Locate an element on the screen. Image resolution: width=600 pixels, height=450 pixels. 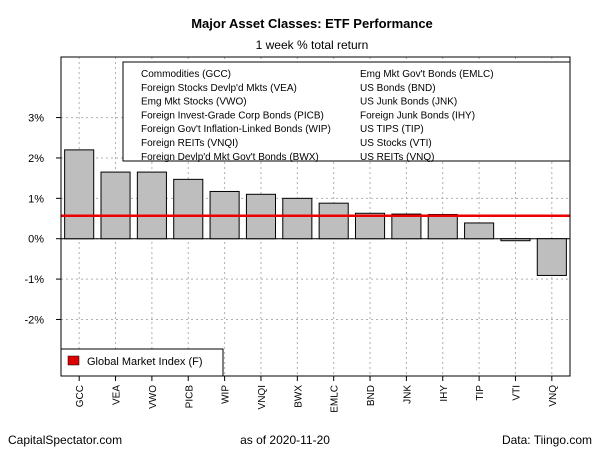
legend-entry: US TIPS (TIP) is located at coordinates (392, 129).